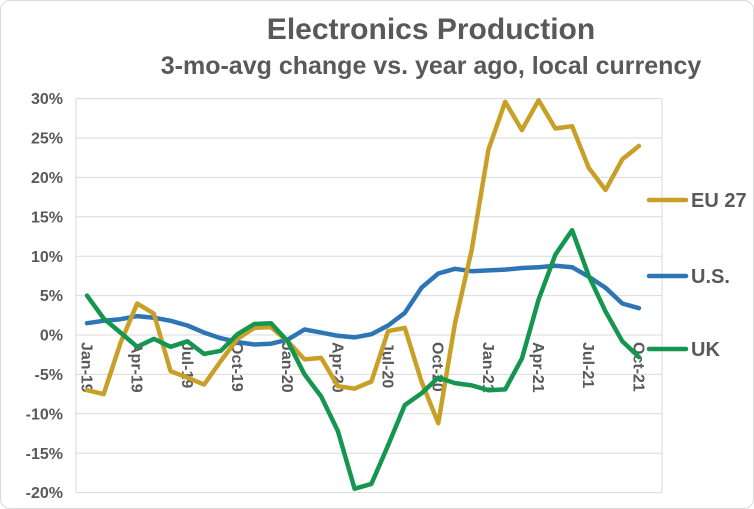 The height and width of the screenshot is (509, 754). I want to click on x-axis-label: Apr-19, so click(136, 367).